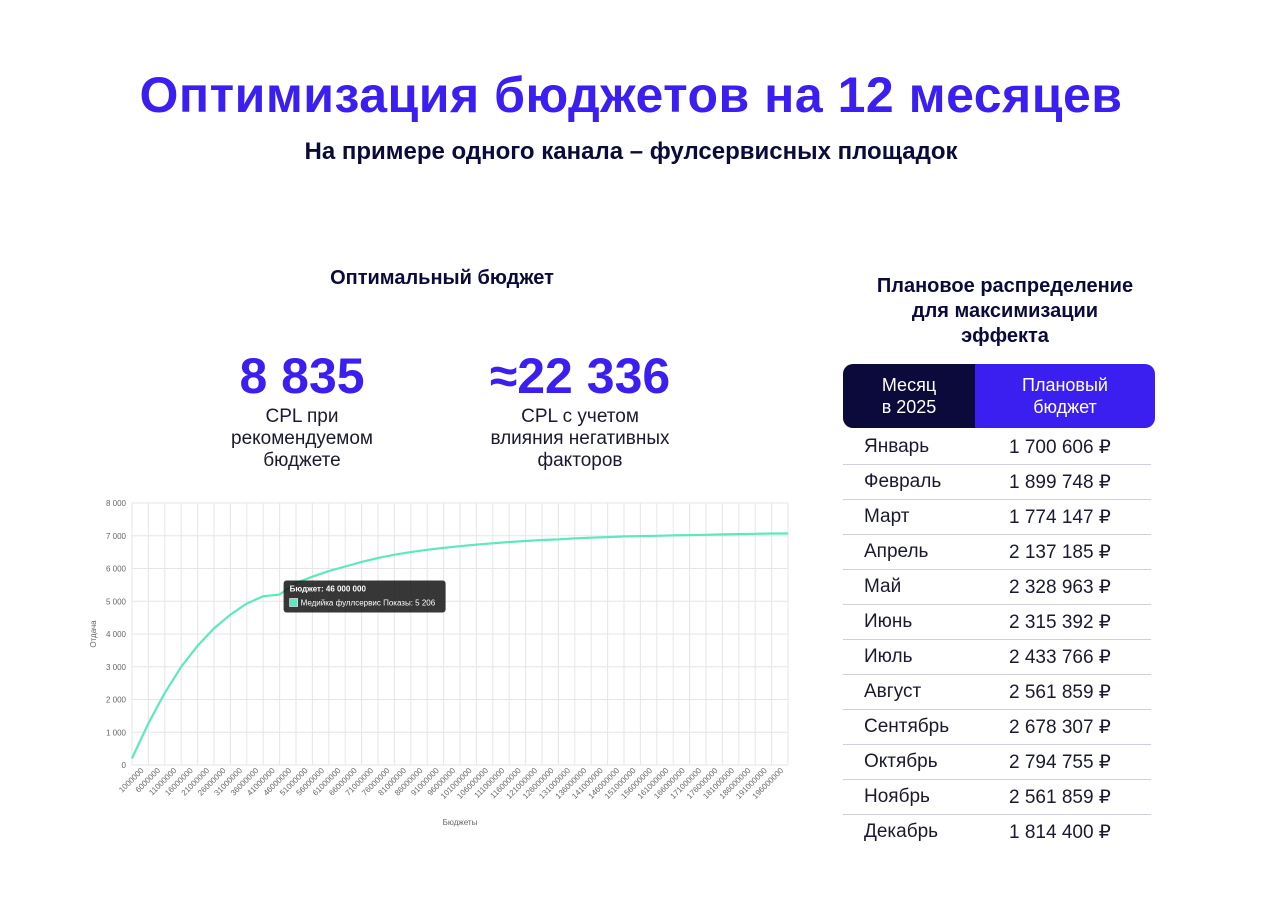 The height and width of the screenshot is (900, 1262). Describe the element at coordinates (907, 726) in the screenshot. I see `month-cell: Сентябрь` at that location.